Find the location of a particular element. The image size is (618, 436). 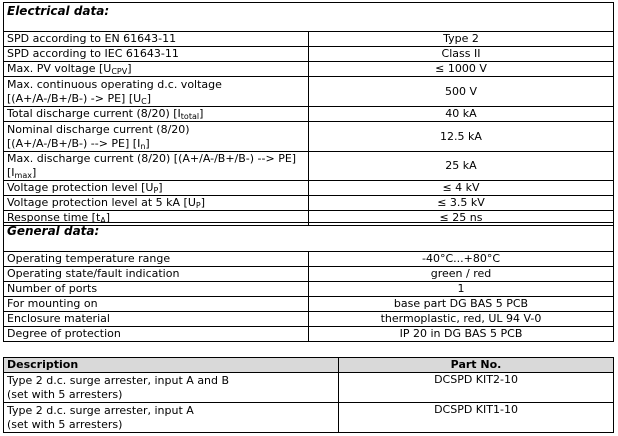

description-header: Description is located at coordinates (171, 365).